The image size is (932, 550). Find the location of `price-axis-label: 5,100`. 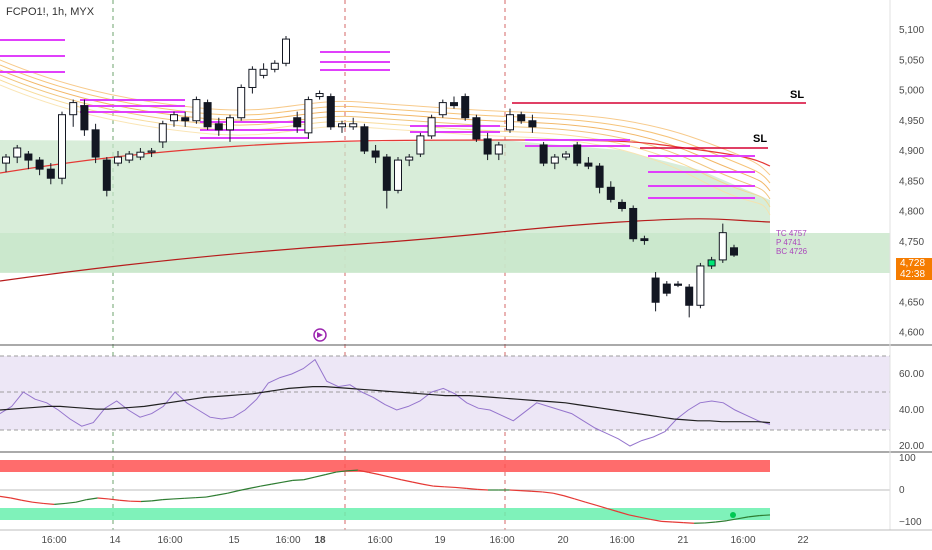

price-axis-label: 5,100 is located at coordinates (911, 30).